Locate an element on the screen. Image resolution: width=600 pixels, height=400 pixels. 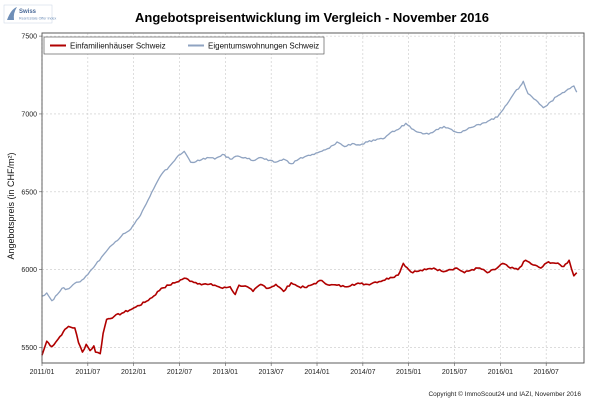
y-tick-label: 7500 is located at coordinates (29, 37).